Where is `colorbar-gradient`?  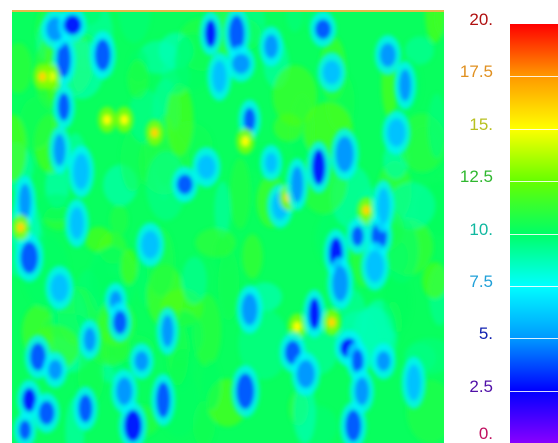
colorbar-gradient is located at coordinates (534, 233).